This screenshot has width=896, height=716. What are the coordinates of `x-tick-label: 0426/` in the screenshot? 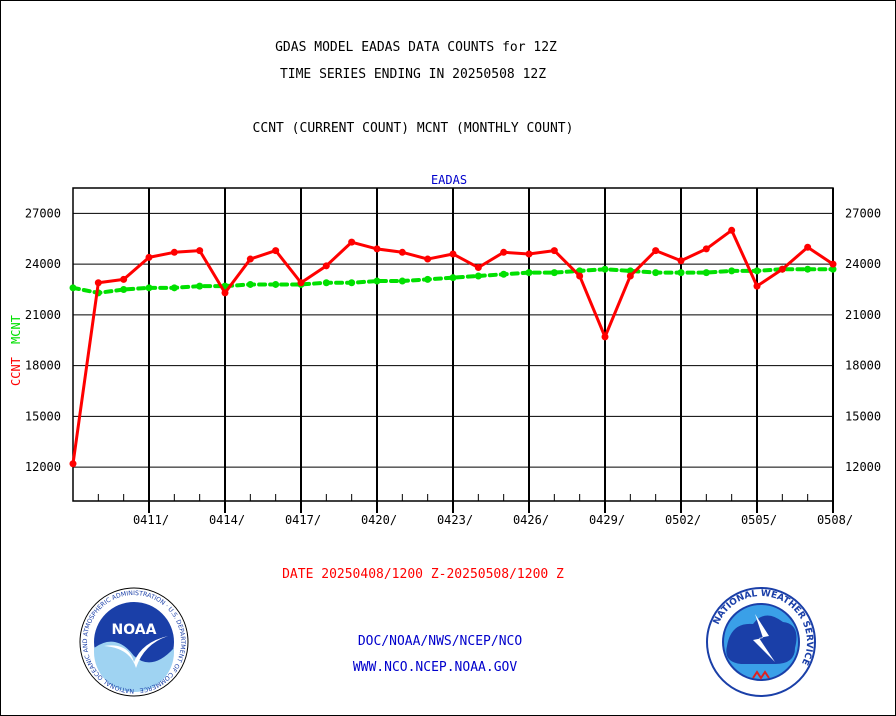 It's located at (531, 520).